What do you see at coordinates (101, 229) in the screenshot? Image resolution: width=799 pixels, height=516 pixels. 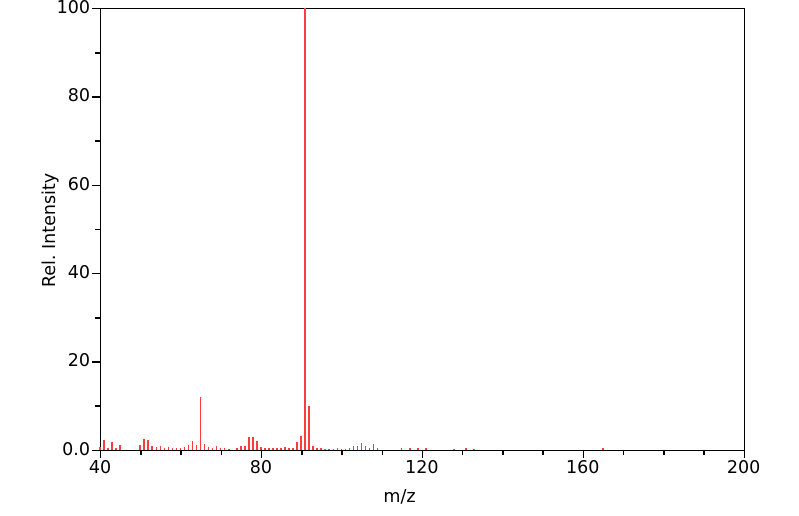 I see `y-axis-line` at bounding box center [101, 229].